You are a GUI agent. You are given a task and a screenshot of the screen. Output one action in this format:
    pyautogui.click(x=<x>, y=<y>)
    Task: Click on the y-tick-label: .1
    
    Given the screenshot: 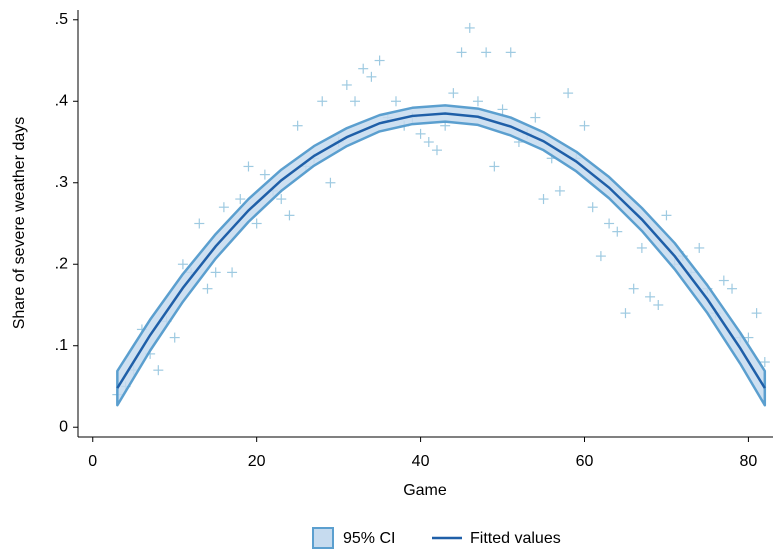 What is the action you would take?
    pyautogui.click(x=61, y=345)
    